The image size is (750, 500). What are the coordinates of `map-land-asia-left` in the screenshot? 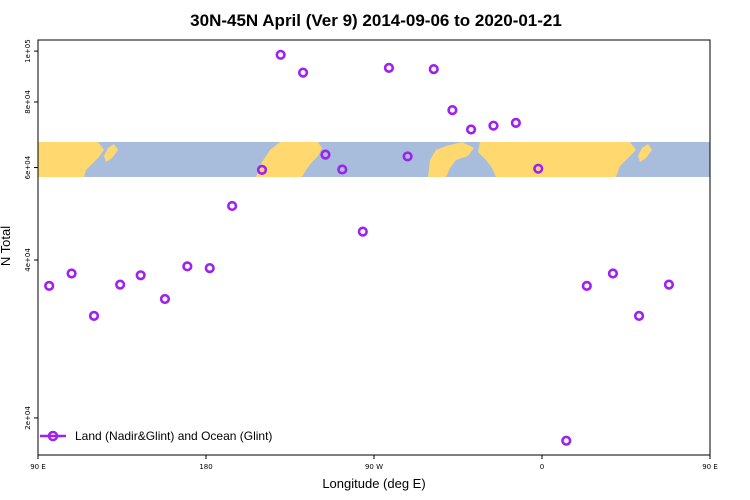 It's located at (71, 159).